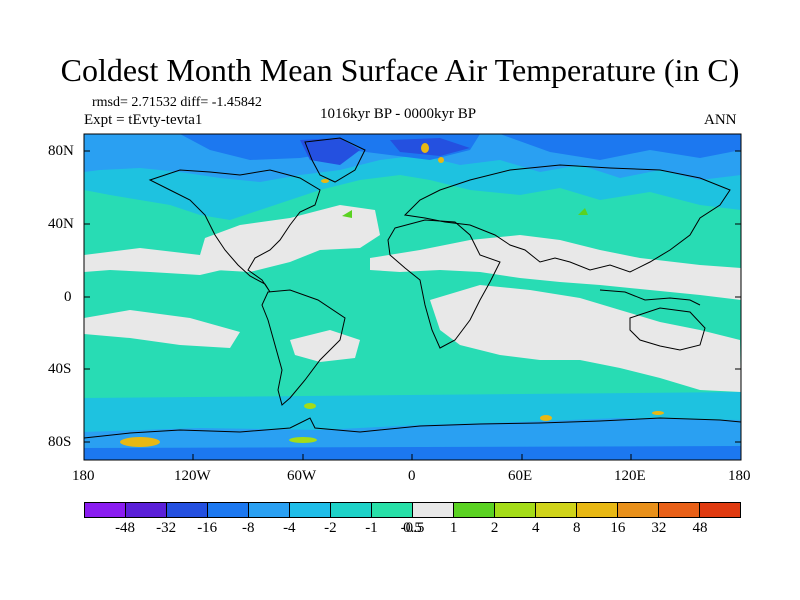 This screenshot has width=800, height=600. I want to click on colorbar-label: -4, so click(289, 528).